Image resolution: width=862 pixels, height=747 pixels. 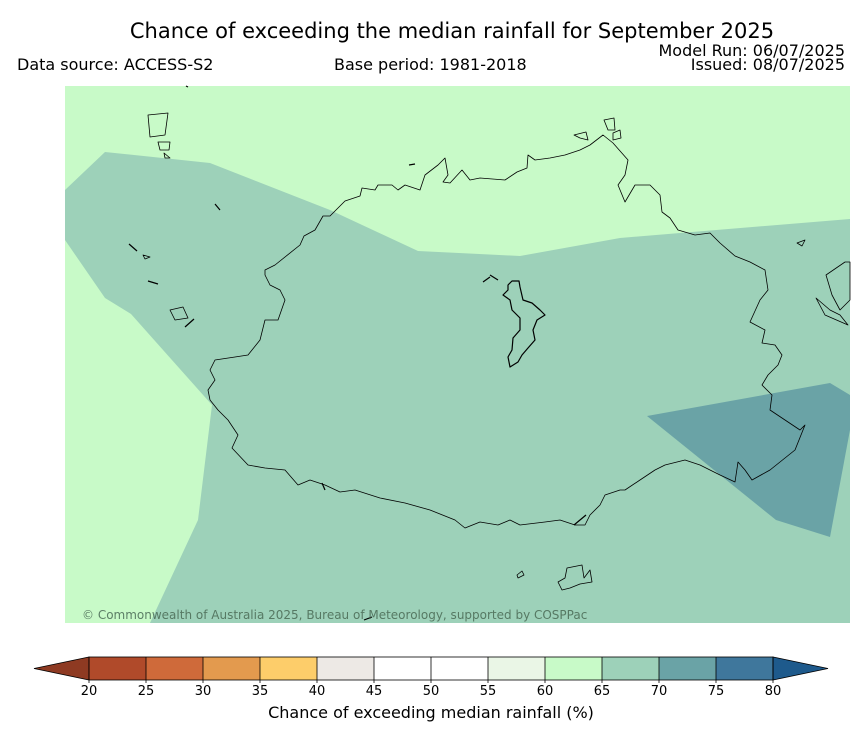 What do you see at coordinates (115, 64) in the screenshot?
I see `data-source-label: Data source: ACCESS-S2` at bounding box center [115, 64].